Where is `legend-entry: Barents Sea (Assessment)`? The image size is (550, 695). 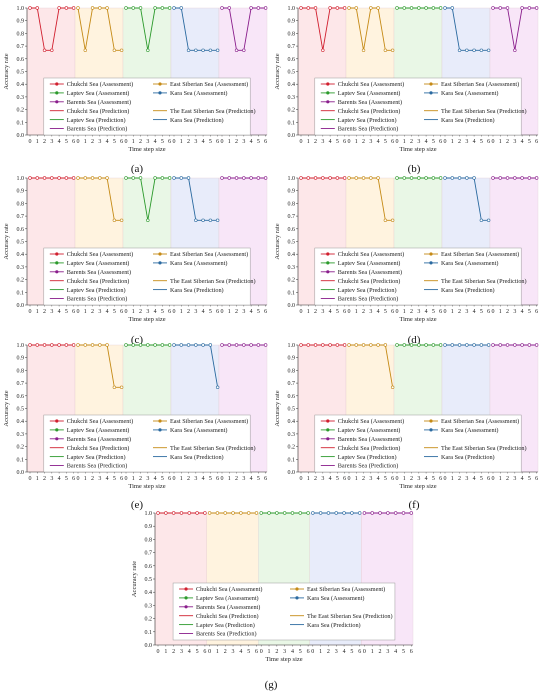
legend-entry: Barents Sea (Assessment) is located at coordinates (99, 102).